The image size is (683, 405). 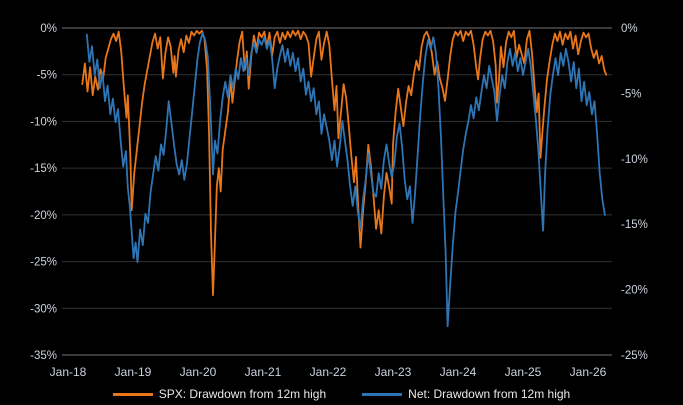 What do you see at coordinates (43, 216) in the screenshot?
I see `y-left-tick-label: -20%` at bounding box center [43, 216].